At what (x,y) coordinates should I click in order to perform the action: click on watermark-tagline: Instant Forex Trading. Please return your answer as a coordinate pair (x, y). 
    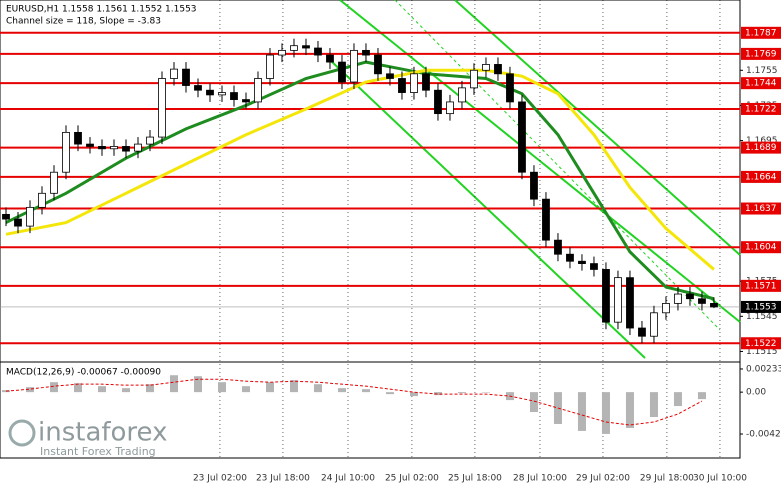
    Looking at the image, I should click on (98, 451).